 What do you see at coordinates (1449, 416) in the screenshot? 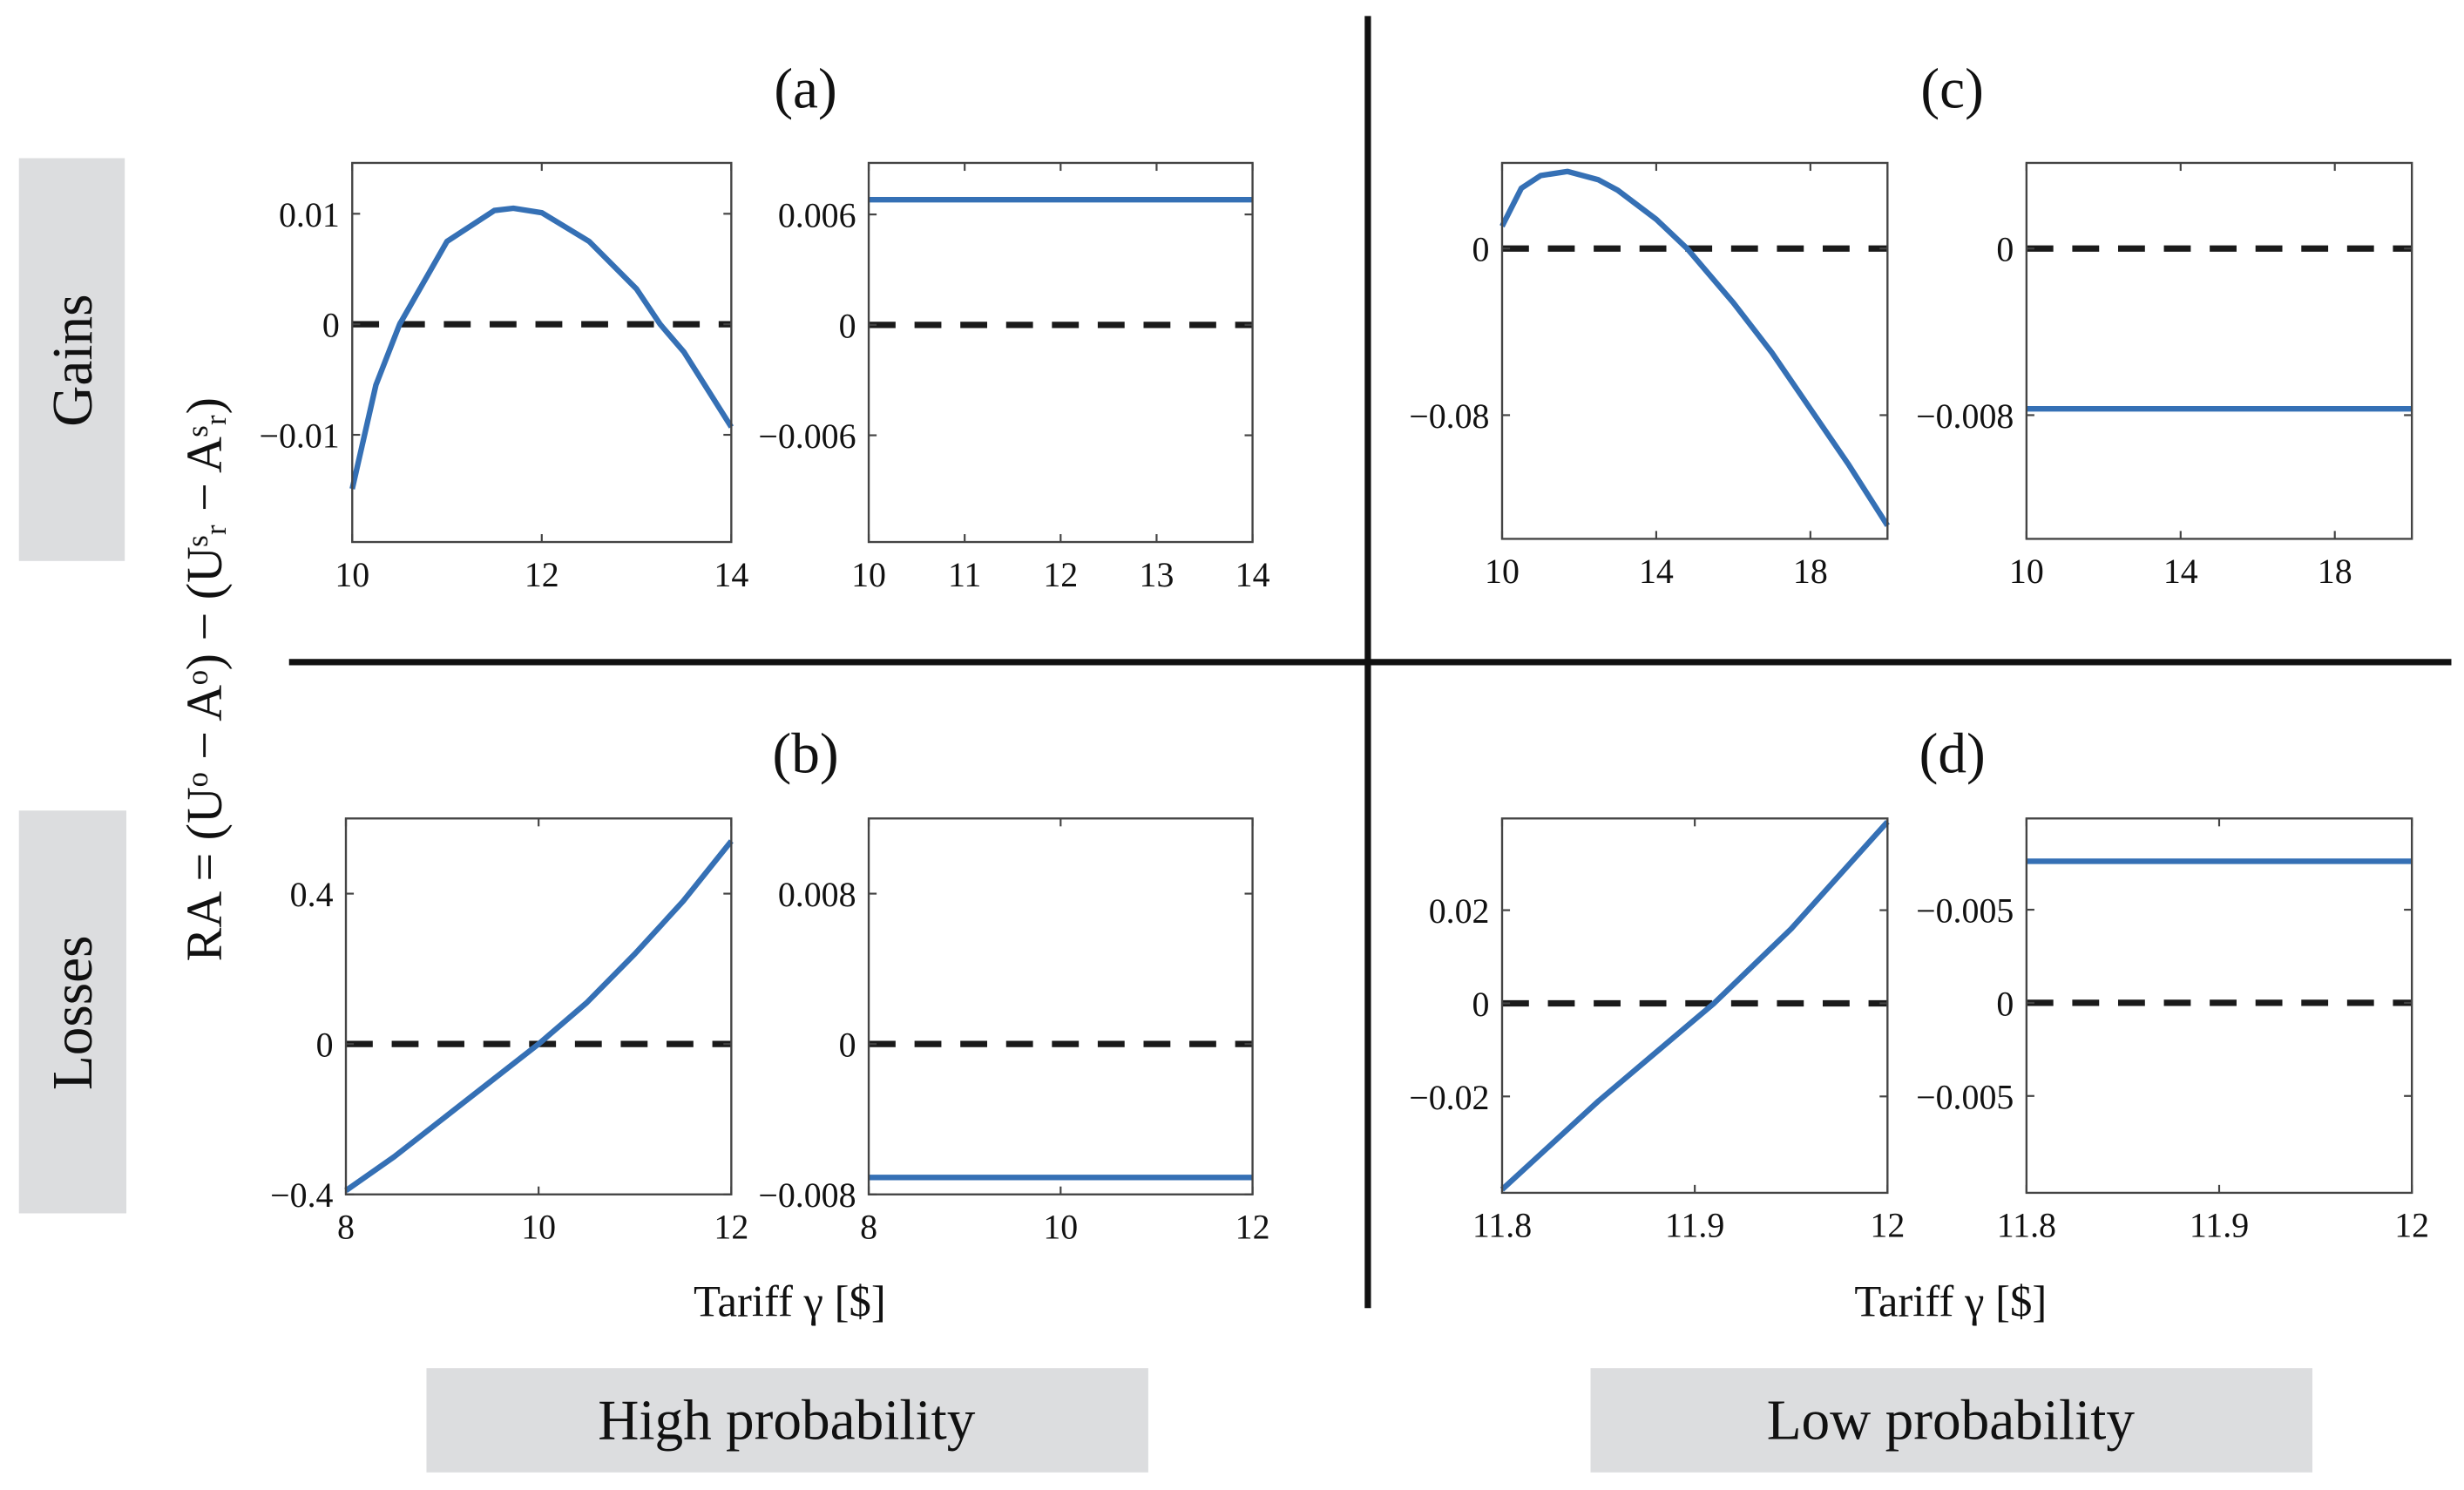
I see `y-tick-label: −0.08` at bounding box center [1449, 416].